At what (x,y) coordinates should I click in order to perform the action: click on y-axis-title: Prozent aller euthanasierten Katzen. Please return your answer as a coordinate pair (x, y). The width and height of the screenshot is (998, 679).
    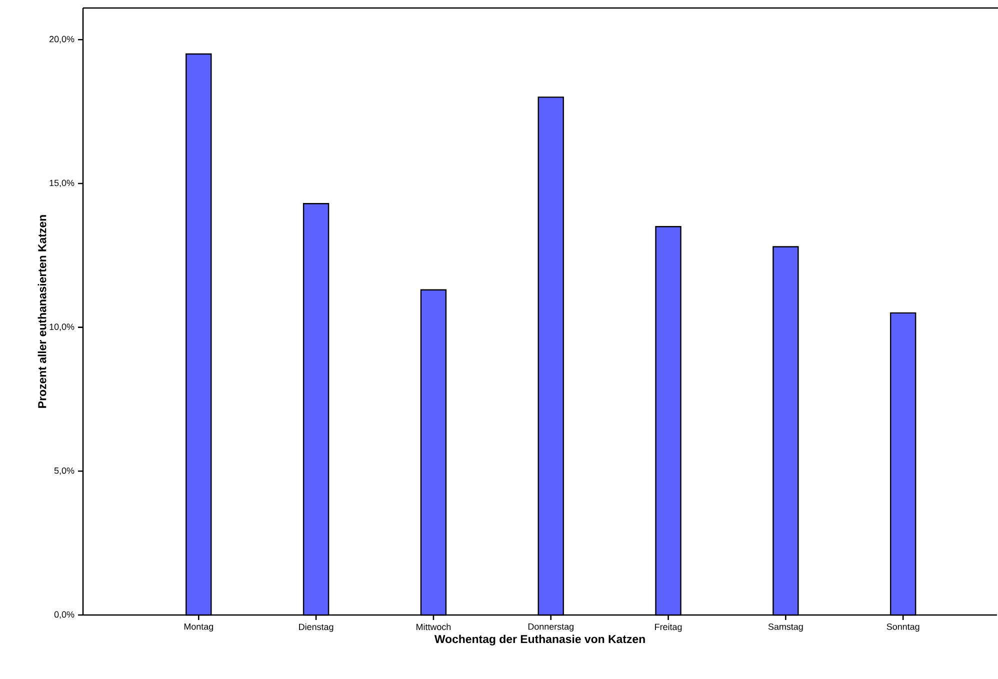
    Looking at the image, I should click on (42, 311).